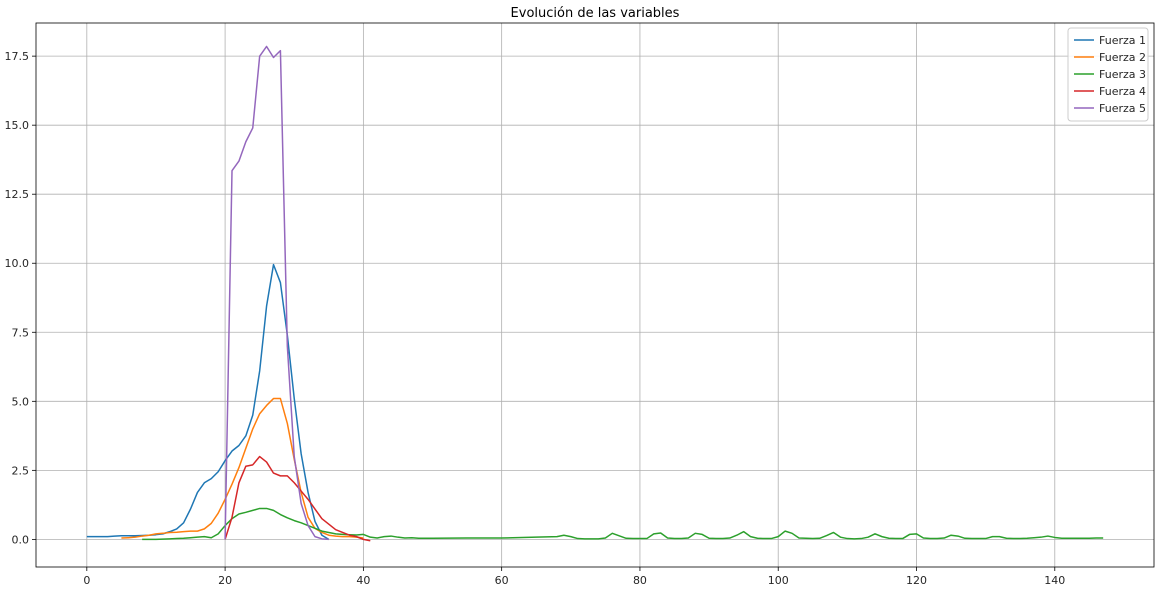  I want to click on chart-title: Evolución de las variables, so click(595, 13).